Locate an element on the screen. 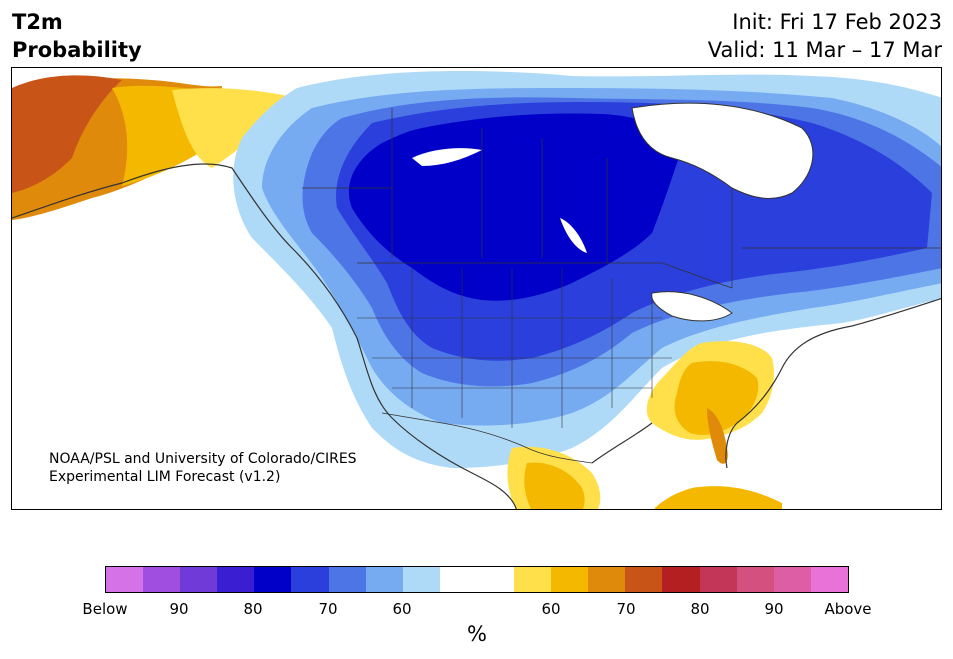 This screenshot has width=953, height=659. valid-range: Valid: 11 Mar – 17 Mar is located at coordinates (824, 50).